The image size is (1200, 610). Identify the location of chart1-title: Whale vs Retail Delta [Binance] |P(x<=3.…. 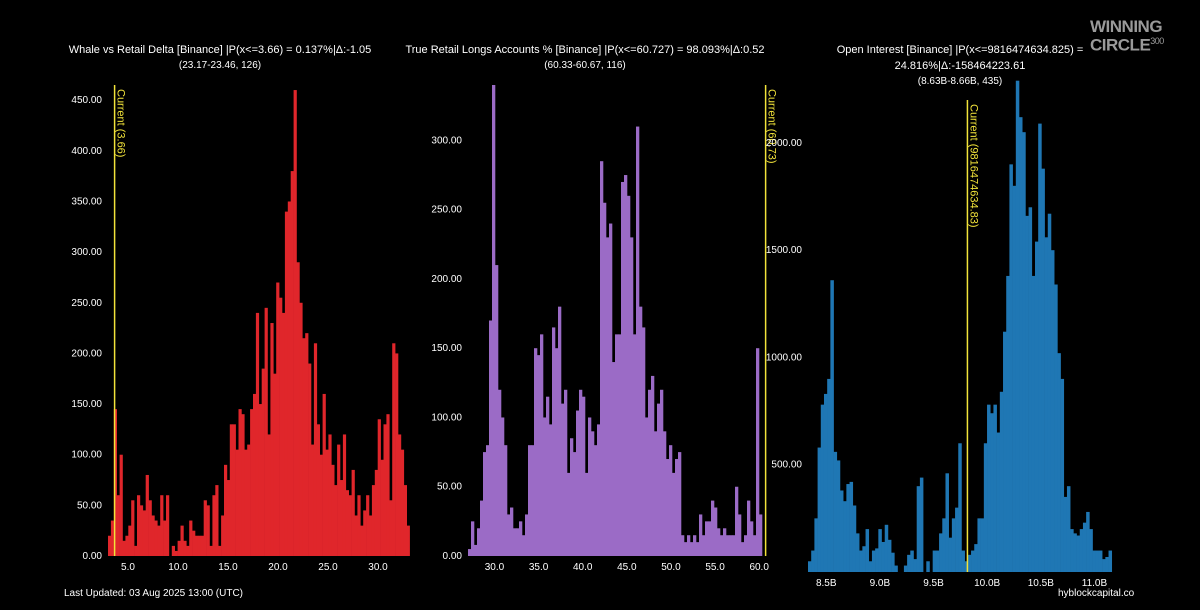
(220, 50).